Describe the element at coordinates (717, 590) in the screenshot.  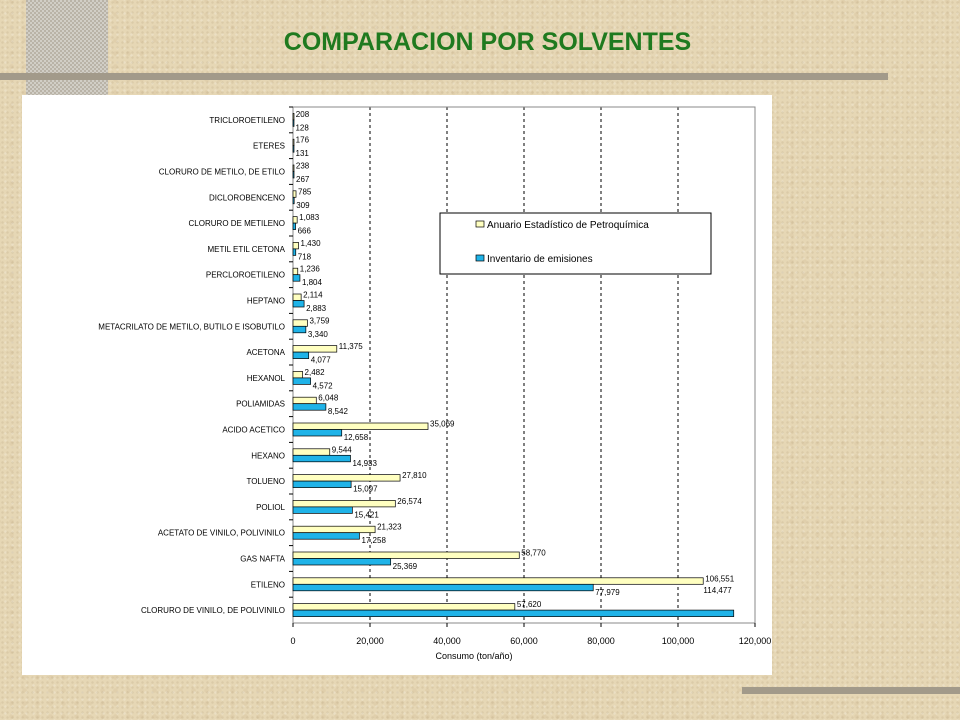
I see `data-label-inventario: 114,477` at that location.